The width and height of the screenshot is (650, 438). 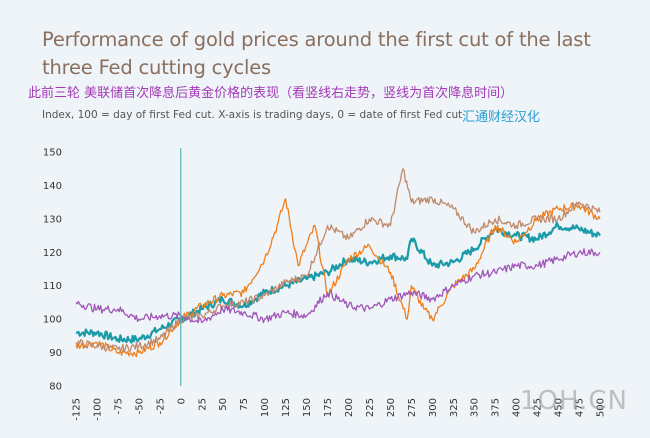 What do you see at coordinates (52, 219) in the screenshot?
I see `y-tick-label: 130` at bounding box center [52, 219].